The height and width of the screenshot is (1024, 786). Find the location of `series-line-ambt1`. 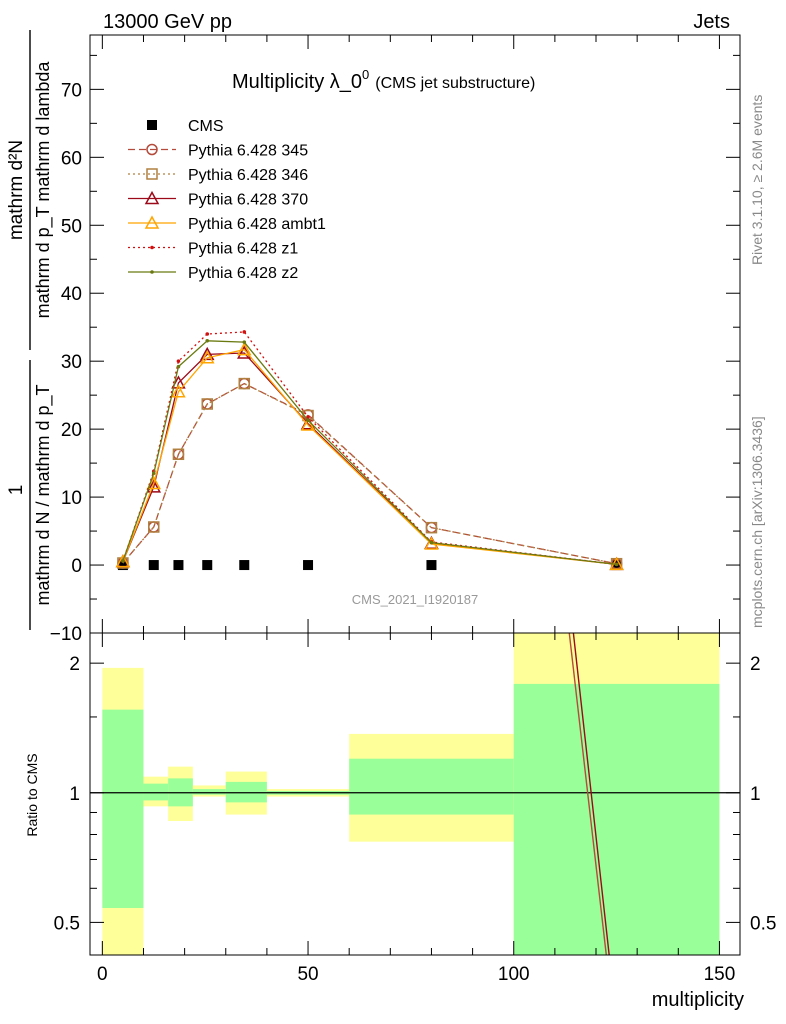

series-line-ambt1 is located at coordinates (369, 457).